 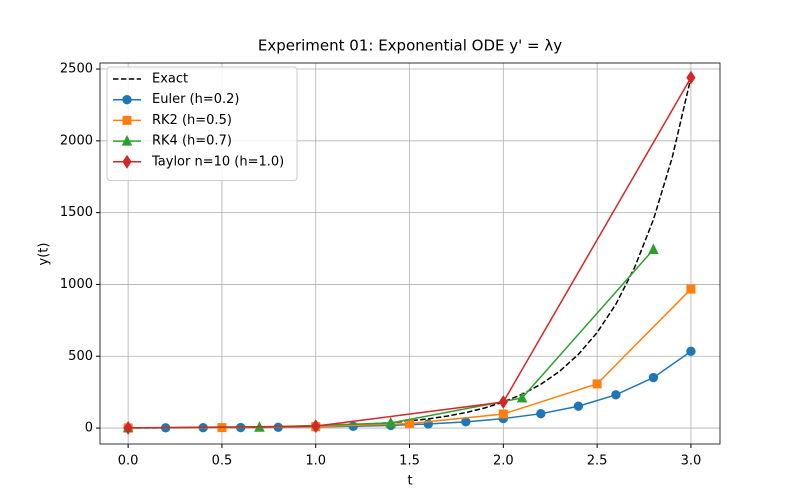 I want to click on legend-label: Euler (h=0.2), so click(x=196, y=99).